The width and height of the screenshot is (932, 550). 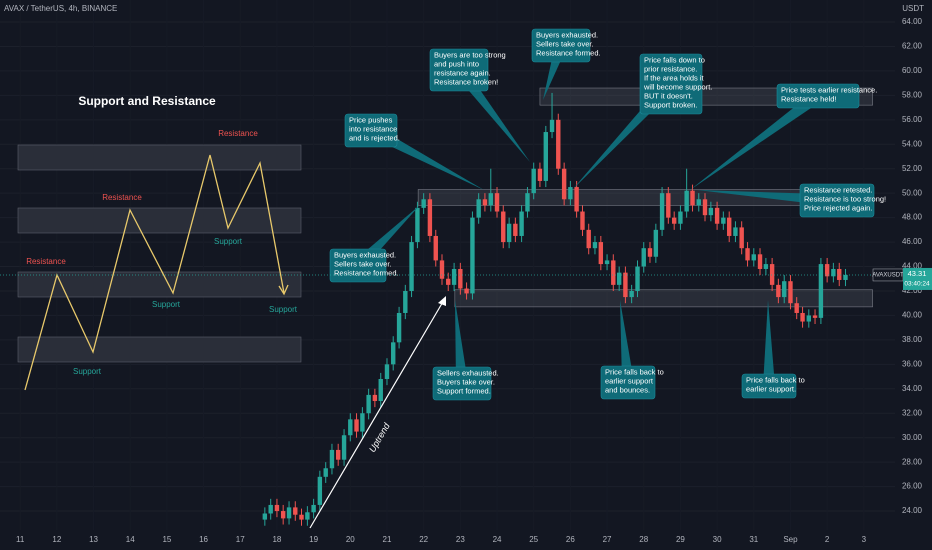 What do you see at coordinates (680, 539) in the screenshot?
I see `x-tick-label: 29` at bounding box center [680, 539].